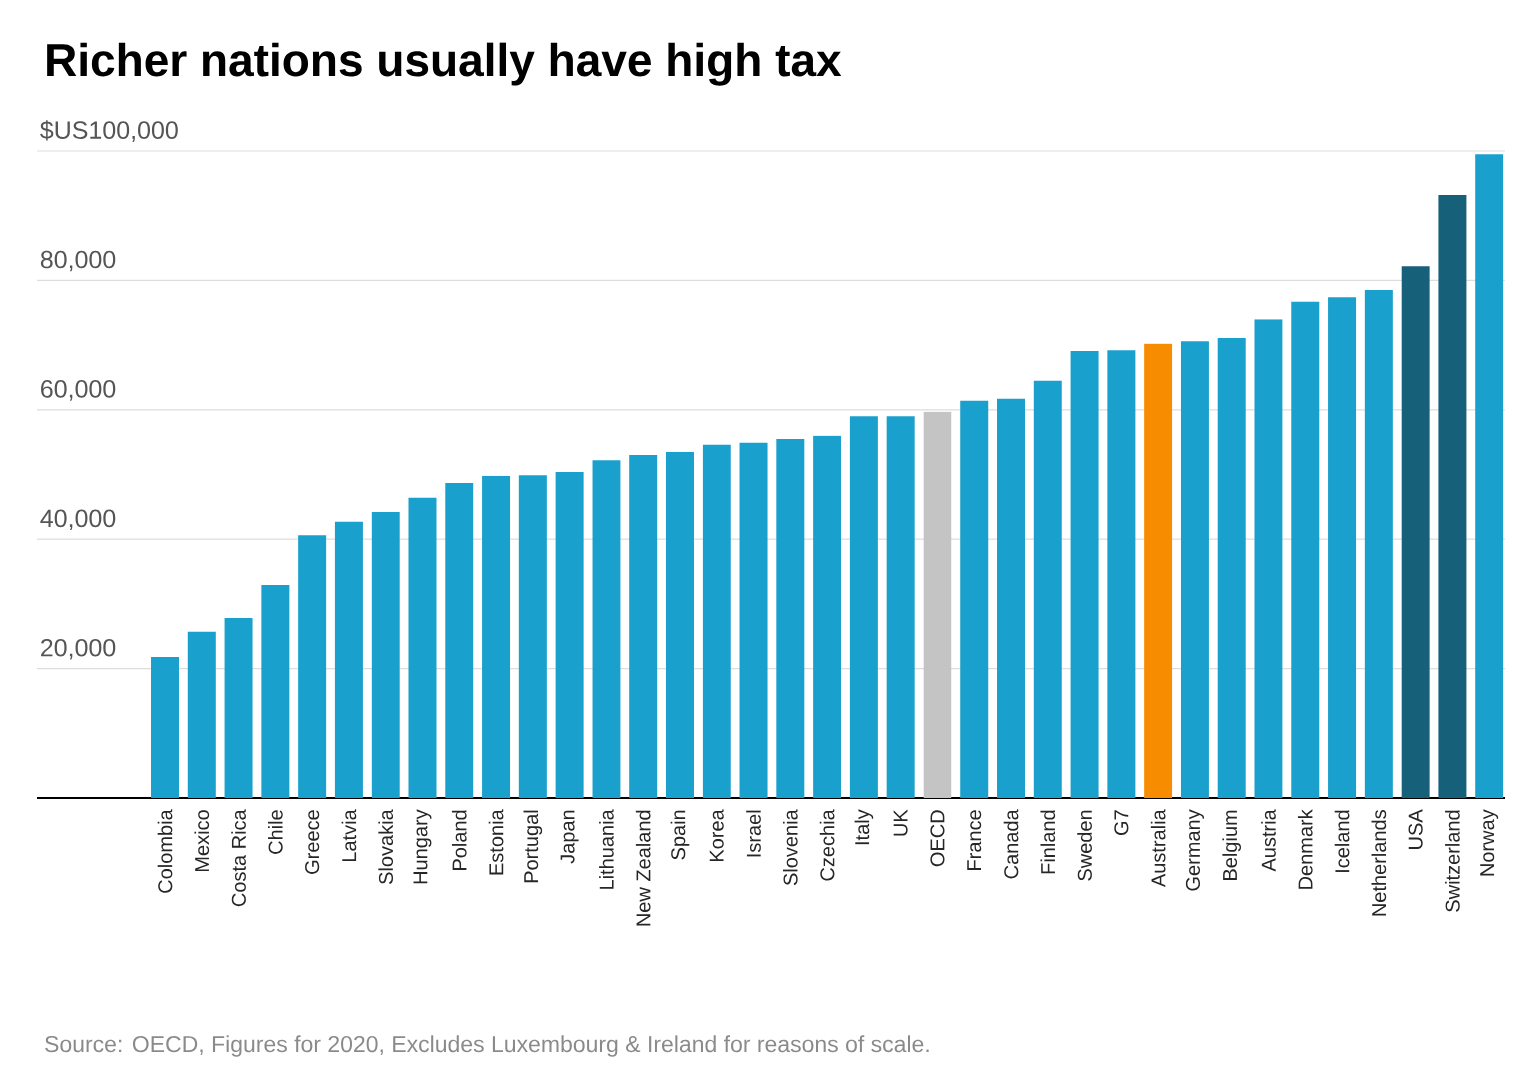 This screenshot has height=1076, width=1522. What do you see at coordinates (1084, 845) in the screenshot?
I see `x-tick-label: Sweden` at bounding box center [1084, 845].